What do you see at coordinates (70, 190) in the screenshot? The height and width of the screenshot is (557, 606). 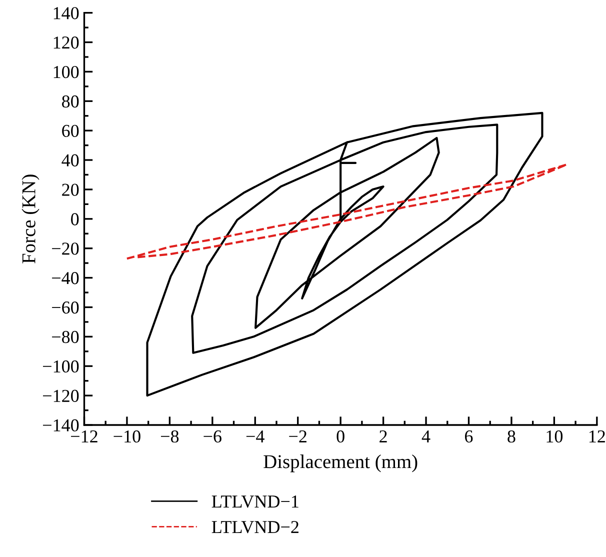 I see `y-tick-label: 20` at bounding box center [70, 190].